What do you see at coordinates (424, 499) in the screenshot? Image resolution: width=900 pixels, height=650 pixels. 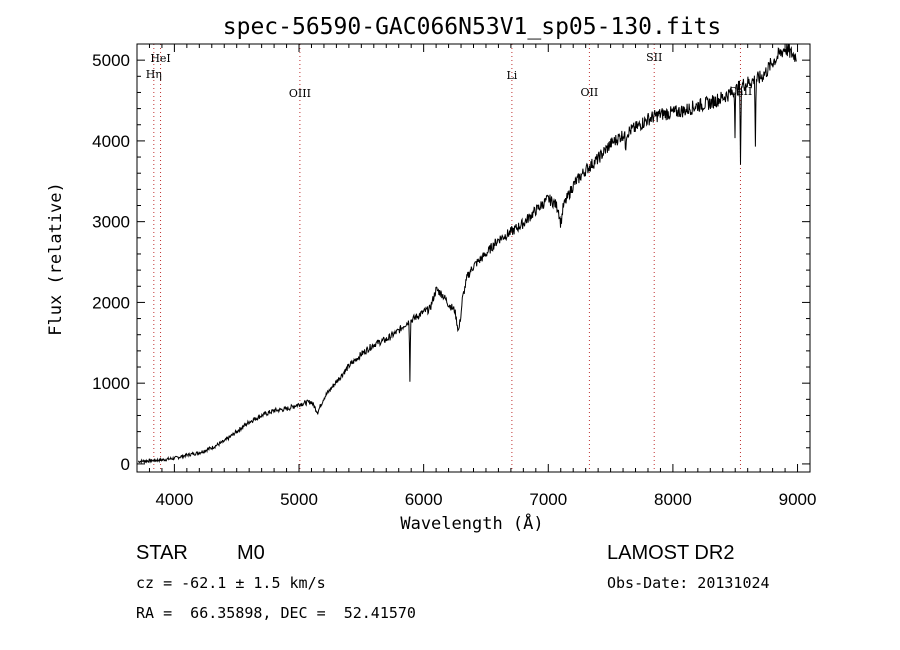 I see `x-tick-label-2: 6000` at bounding box center [424, 499].